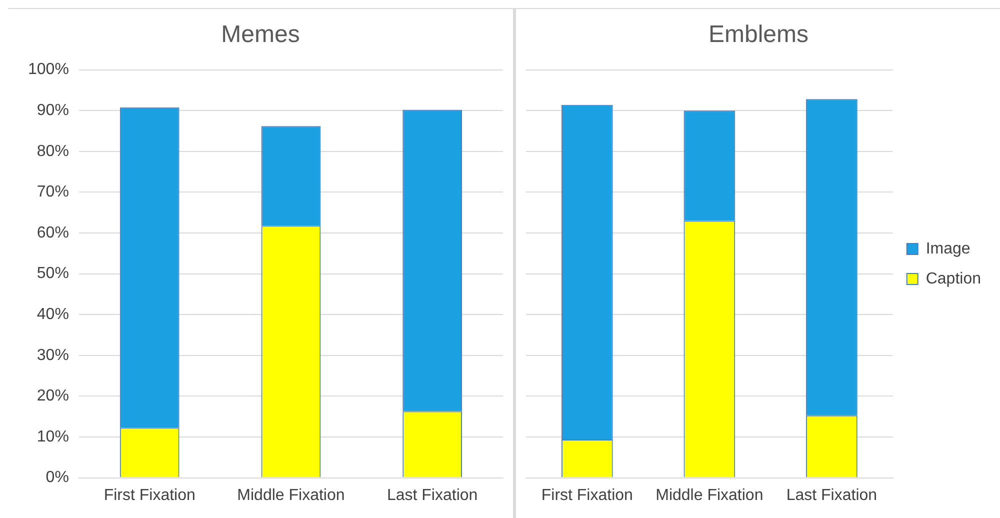  I want to click on y-tick-label: 70%, so click(52, 192).